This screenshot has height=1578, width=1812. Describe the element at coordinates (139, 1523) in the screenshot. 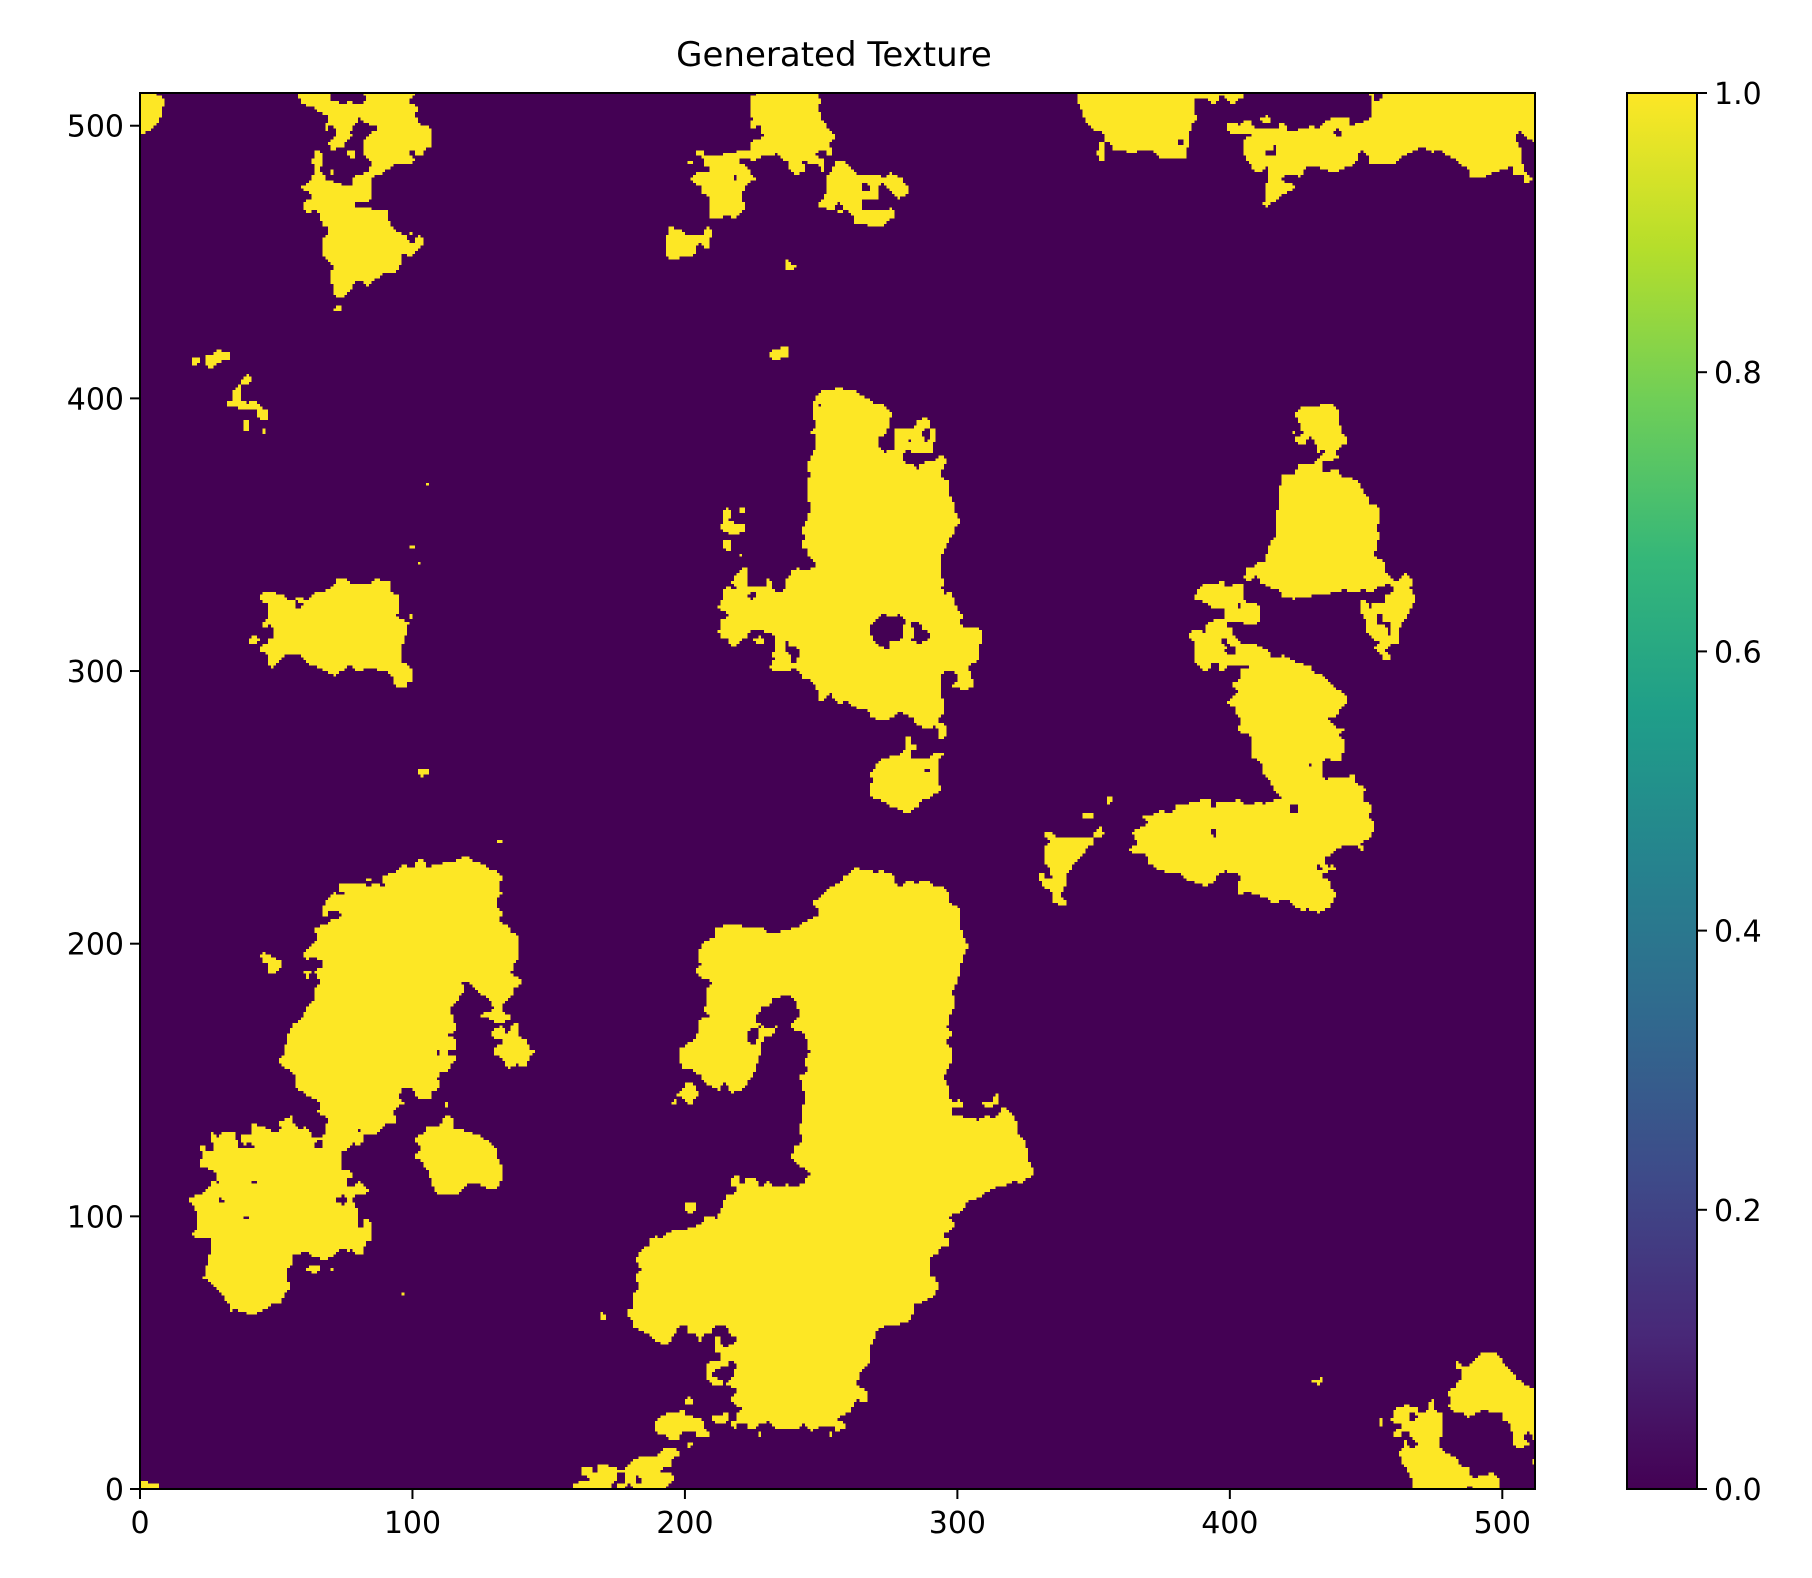

I see `x-tick-label: 0` at that location.